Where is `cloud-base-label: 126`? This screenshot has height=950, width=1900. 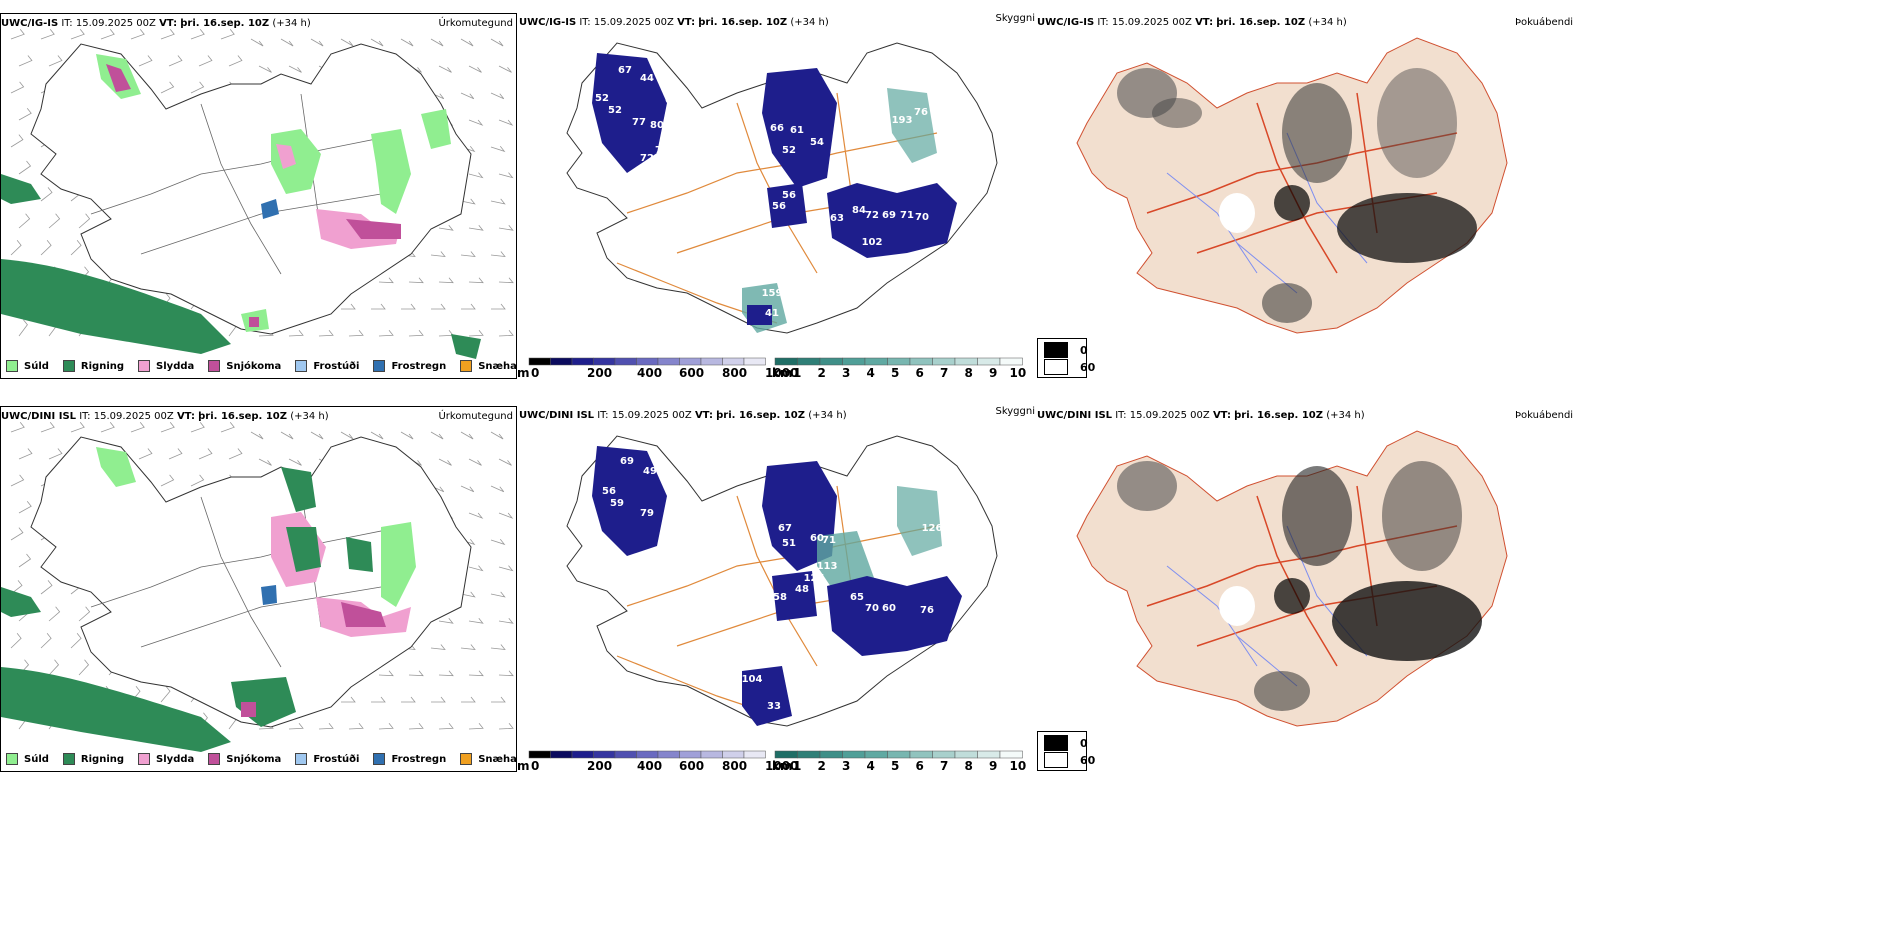 cloud-base-label: 126 is located at coordinates (932, 528).